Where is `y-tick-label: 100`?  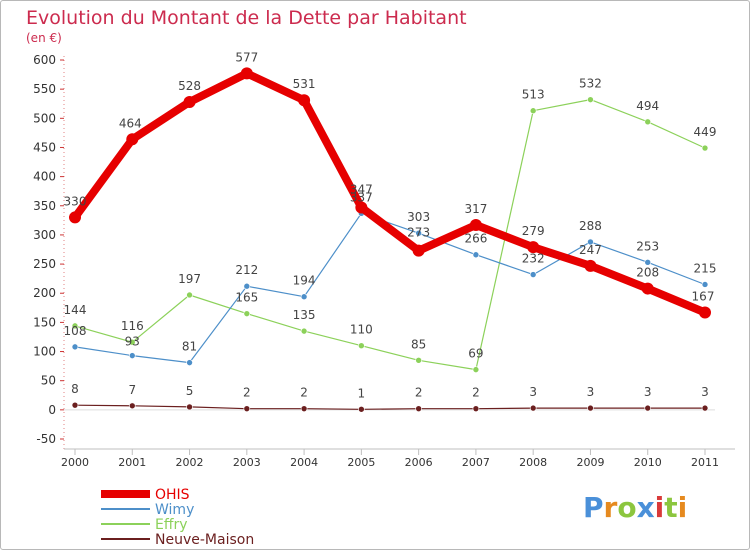
y-tick-label: 100 is located at coordinates (44, 352).